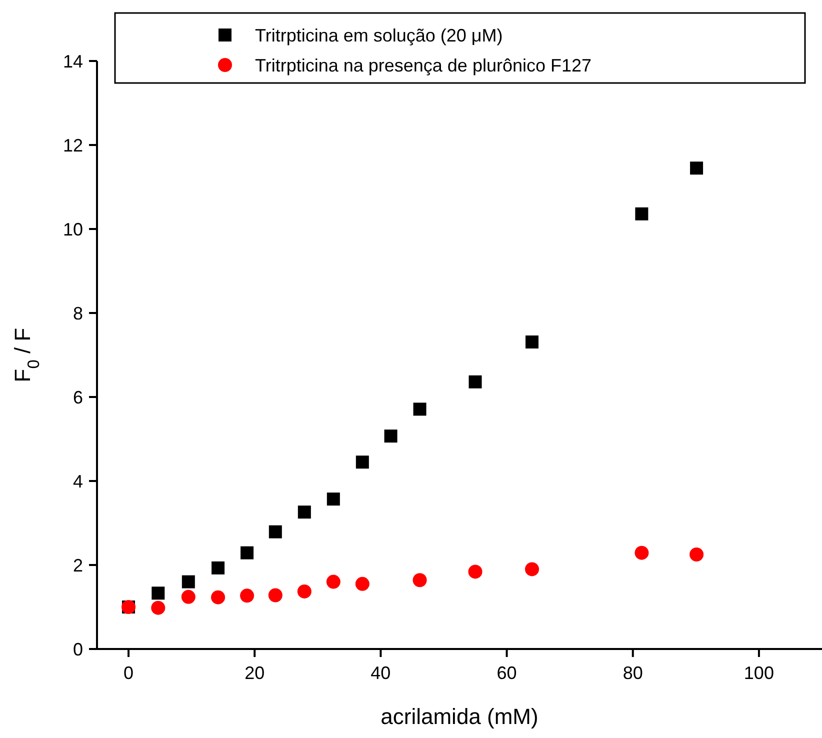 Image resolution: width=822 pixels, height=738 pixels. What do you see at coordinates (72, 145) in the screenshot?
I see `y-tick-label: 12` at bounding box center [72, 145].